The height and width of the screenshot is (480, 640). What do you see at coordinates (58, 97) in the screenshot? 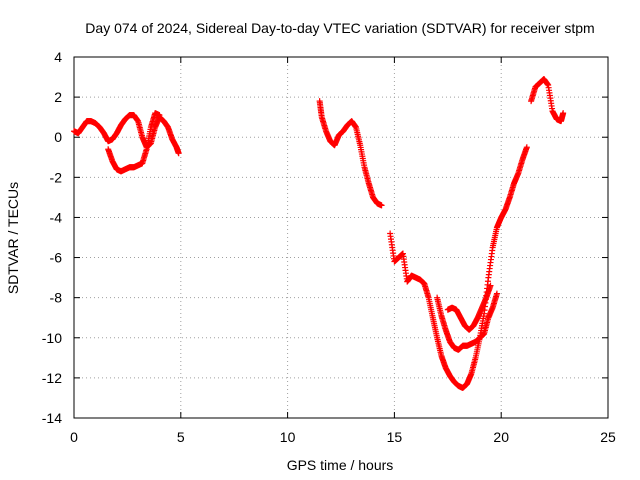
I see `y-tick-label: 2` at bounding box center [58, 97].